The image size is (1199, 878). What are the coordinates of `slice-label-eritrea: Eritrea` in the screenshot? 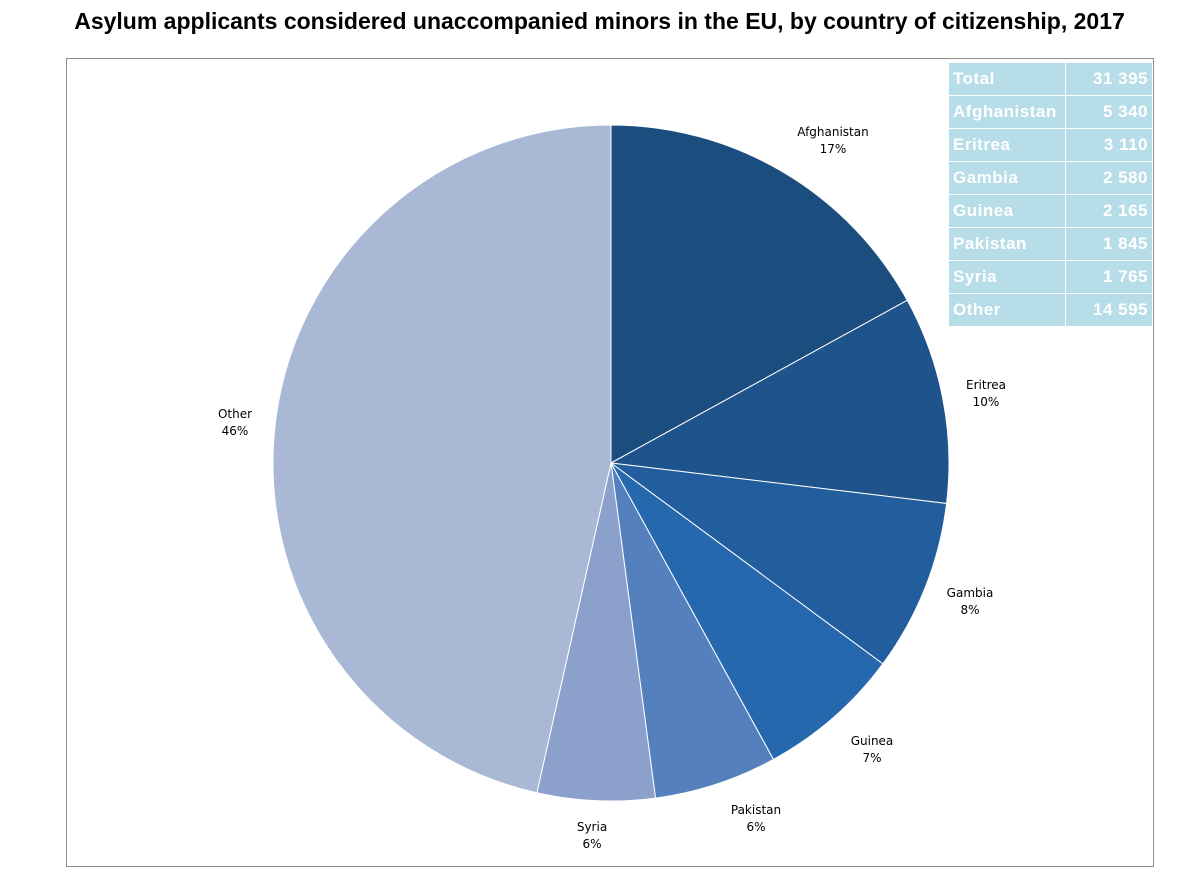 It's located at (986, 385).